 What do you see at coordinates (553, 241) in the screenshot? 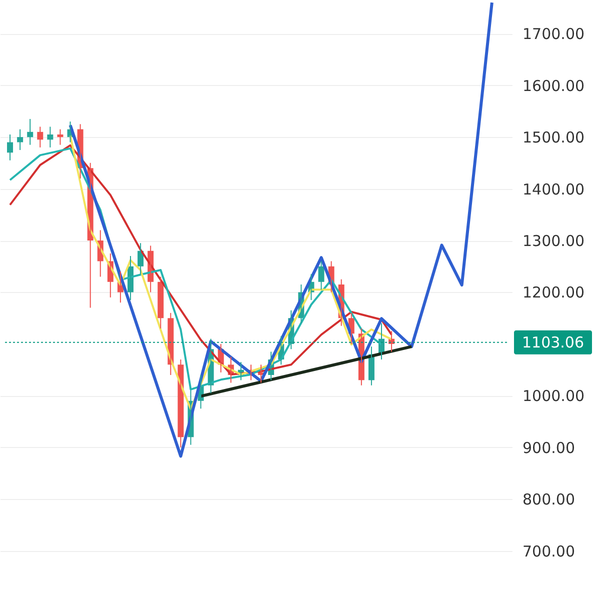
I see `y-tick-label: 1300.00` at bounding box center [553, 241].